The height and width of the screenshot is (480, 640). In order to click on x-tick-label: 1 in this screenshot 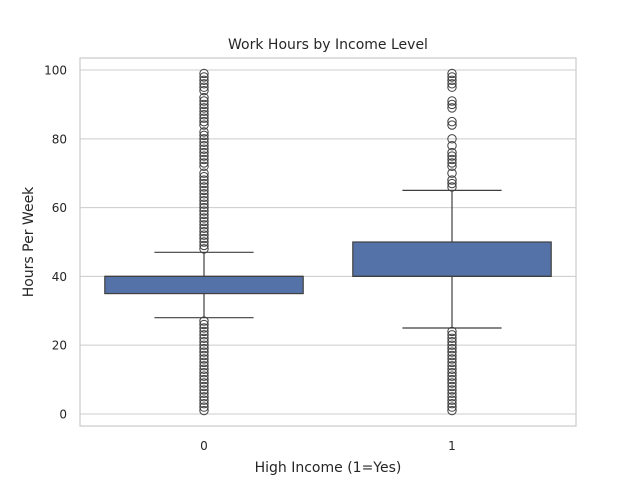, I will do `click(452, 446)`.